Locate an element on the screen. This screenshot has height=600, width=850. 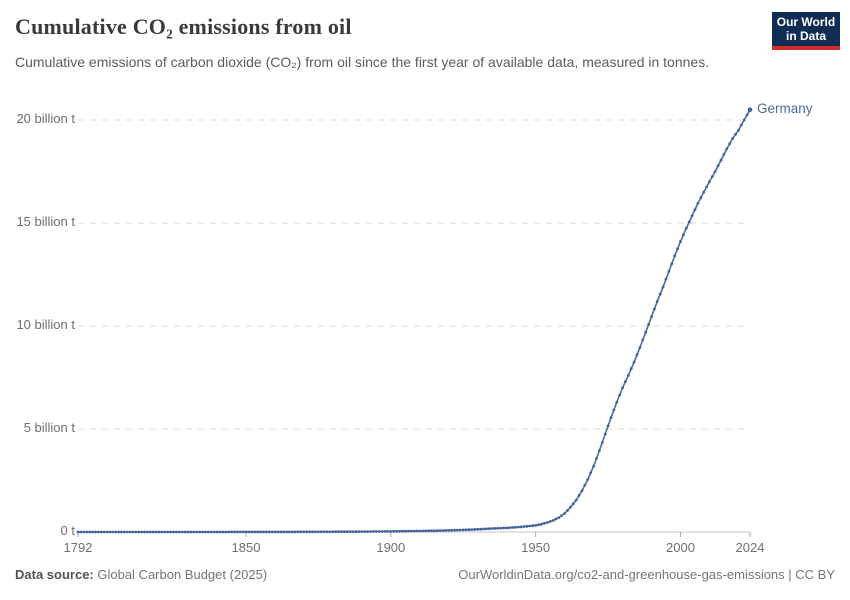
entity-label-germany: Germany is located at coordinates (785, 108).